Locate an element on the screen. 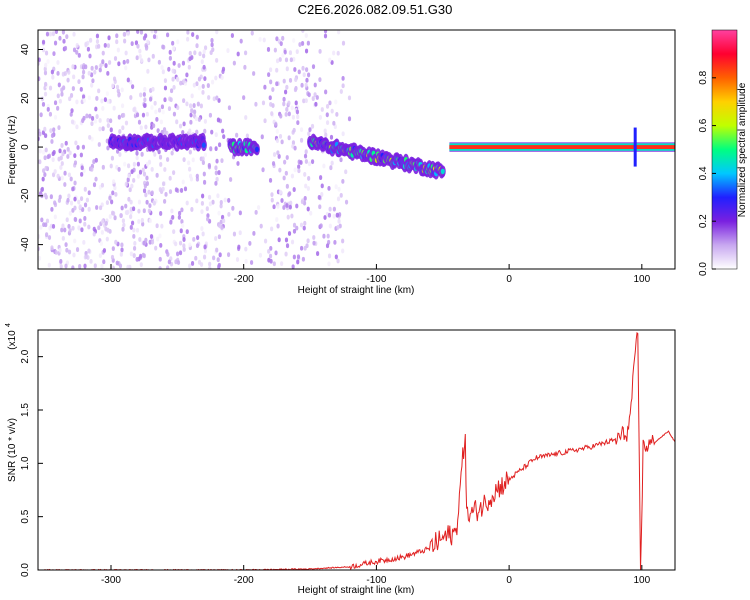  x-tick-label: 0 is located at coordinates (509, 580).